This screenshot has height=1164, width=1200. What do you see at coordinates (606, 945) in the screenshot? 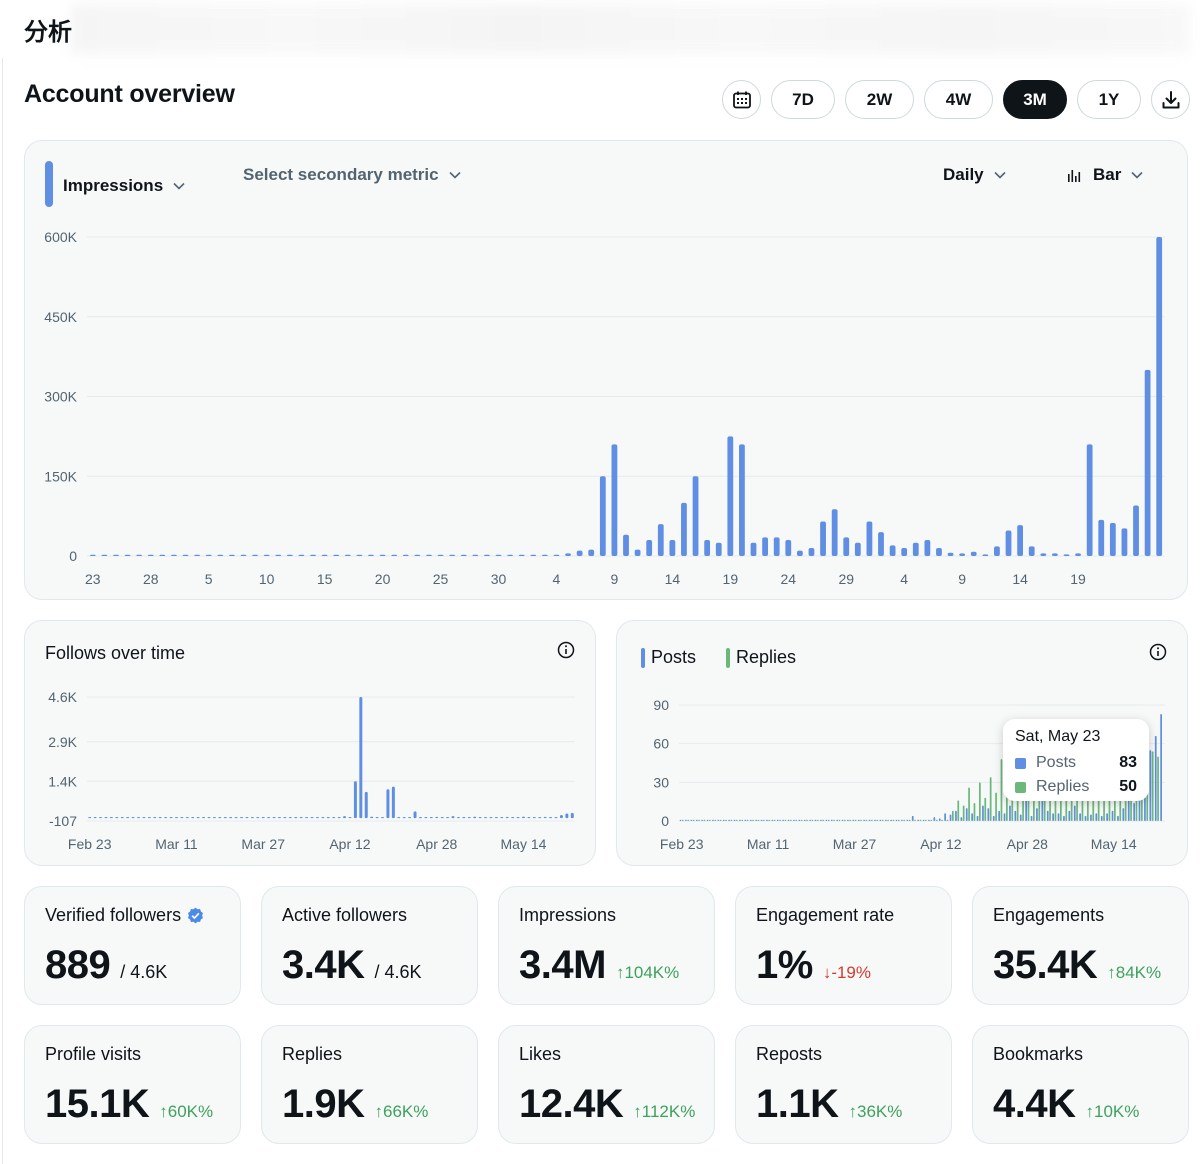
I see `stat-card-impressions: Impressions 3.4M ↑104K%` at bounding box center [606, 945].